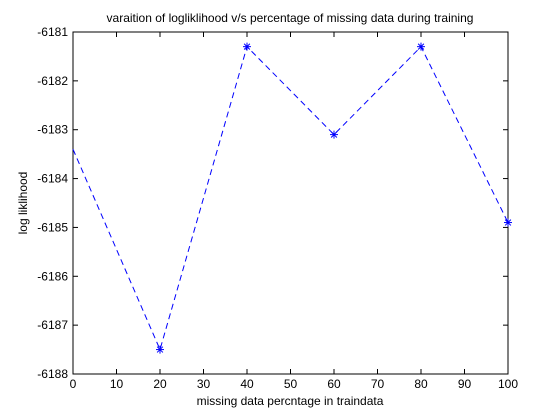  I want to click on y-tick-label: -6184, so click(52, 179).